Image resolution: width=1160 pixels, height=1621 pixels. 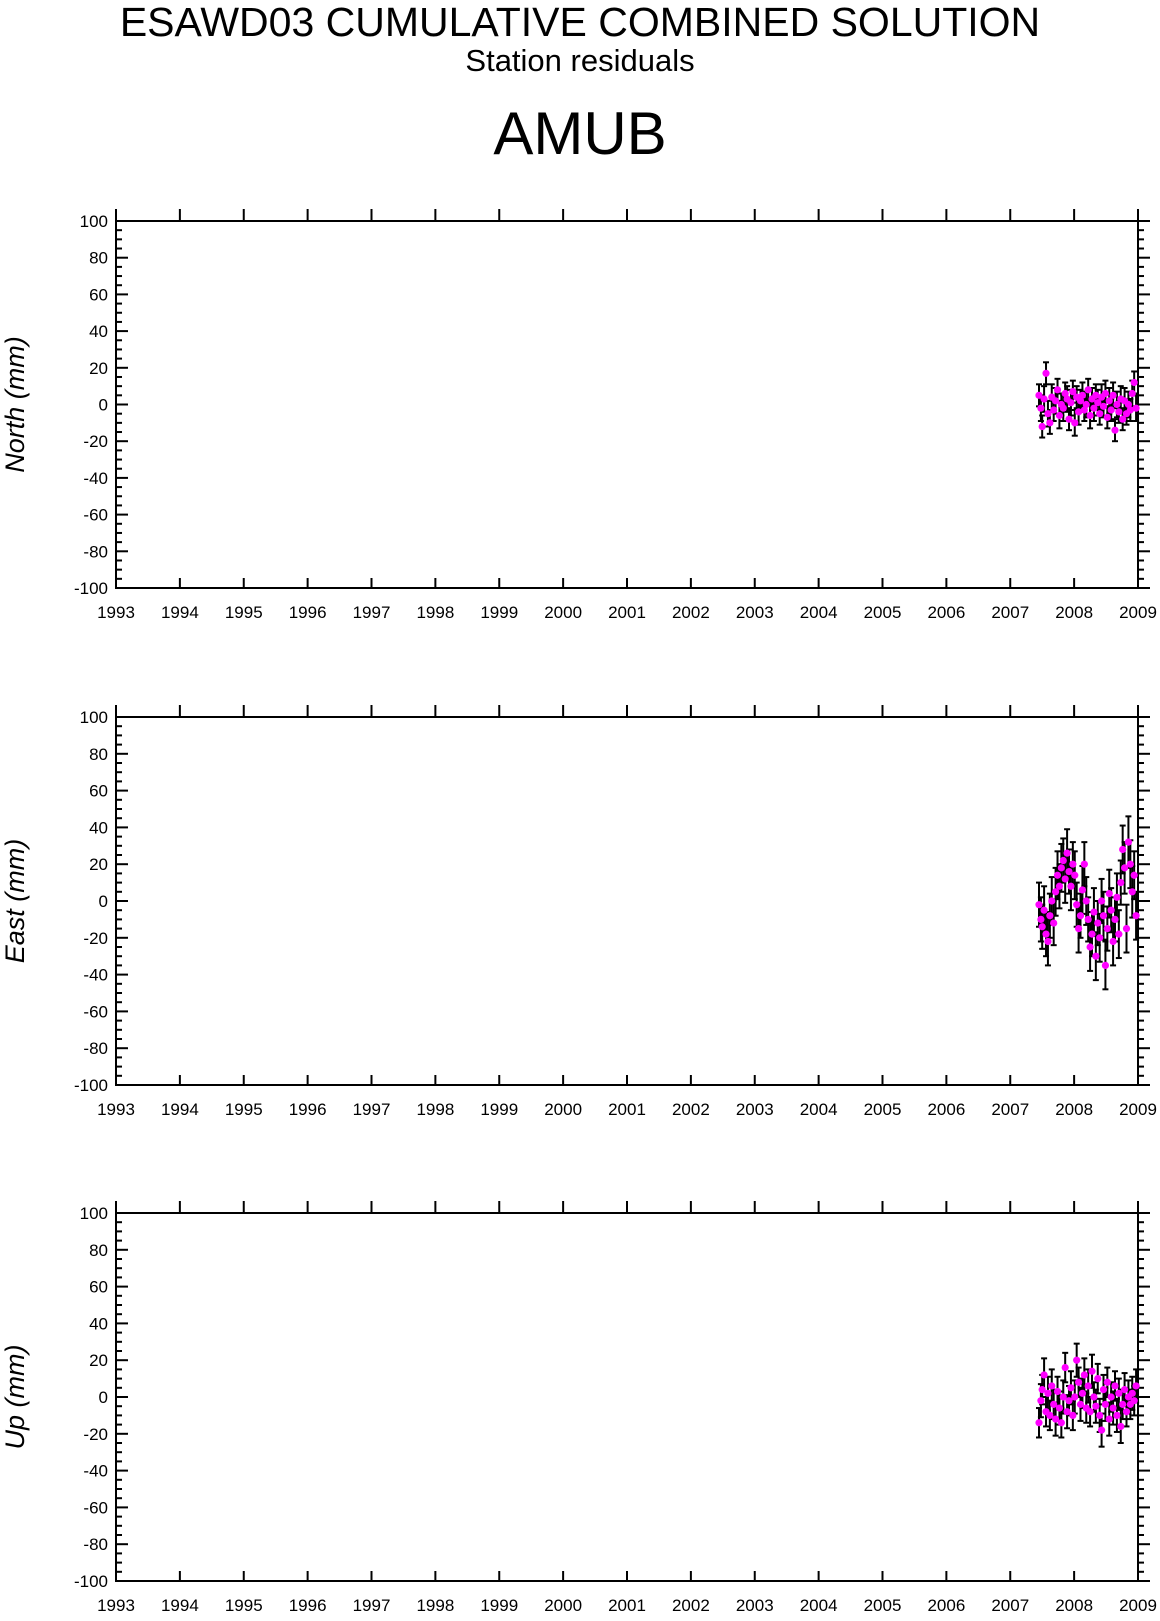 I want to click on up-x-tick-label: 1999, so click(x=499, y=1605).